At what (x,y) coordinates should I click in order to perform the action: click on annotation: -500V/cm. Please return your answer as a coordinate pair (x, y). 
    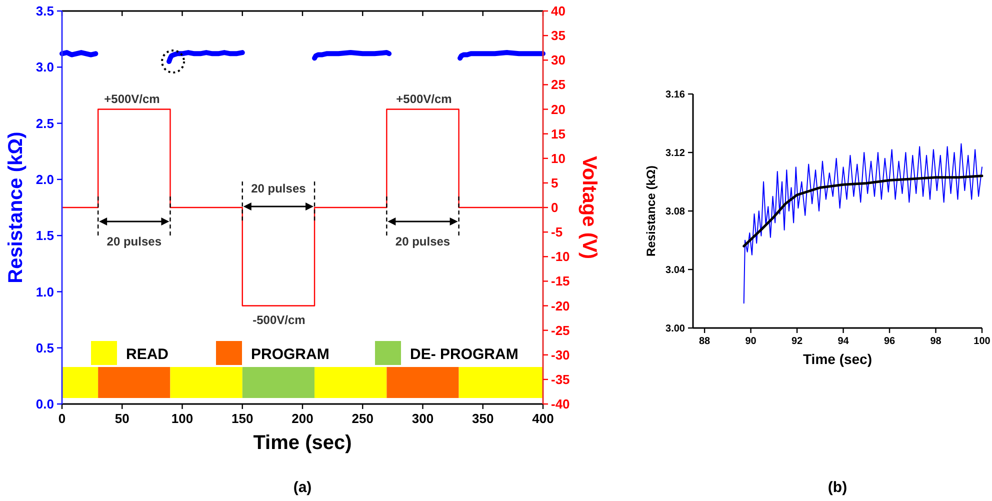
    Looking at the image, I should click on (279, 320).